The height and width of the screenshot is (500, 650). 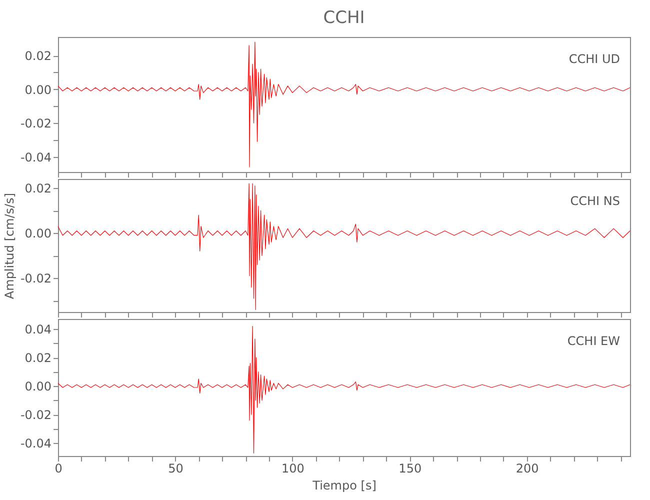 What do you see at coordinates (58, 469) in the screenshot?
I see `x-tick-label: 0` at bounding box center [58, 469].